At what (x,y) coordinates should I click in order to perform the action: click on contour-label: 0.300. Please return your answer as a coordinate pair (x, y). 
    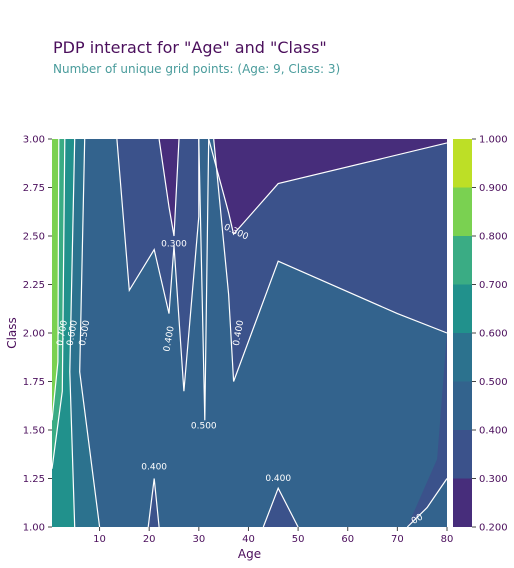
    Looking at the image, I should click on (174, 244).